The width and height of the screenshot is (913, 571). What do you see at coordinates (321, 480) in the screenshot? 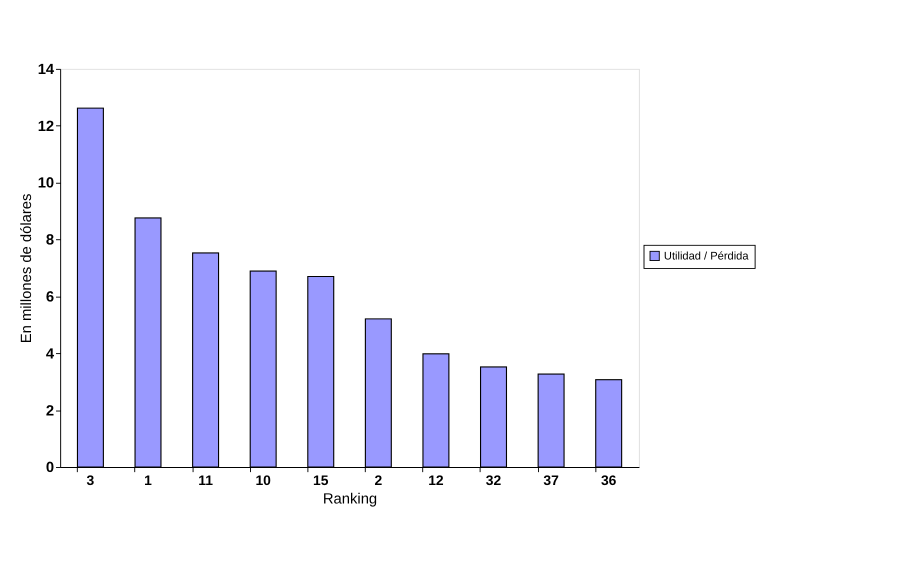
I see `x-tick-label: 15` at bounding box center [321, 480].